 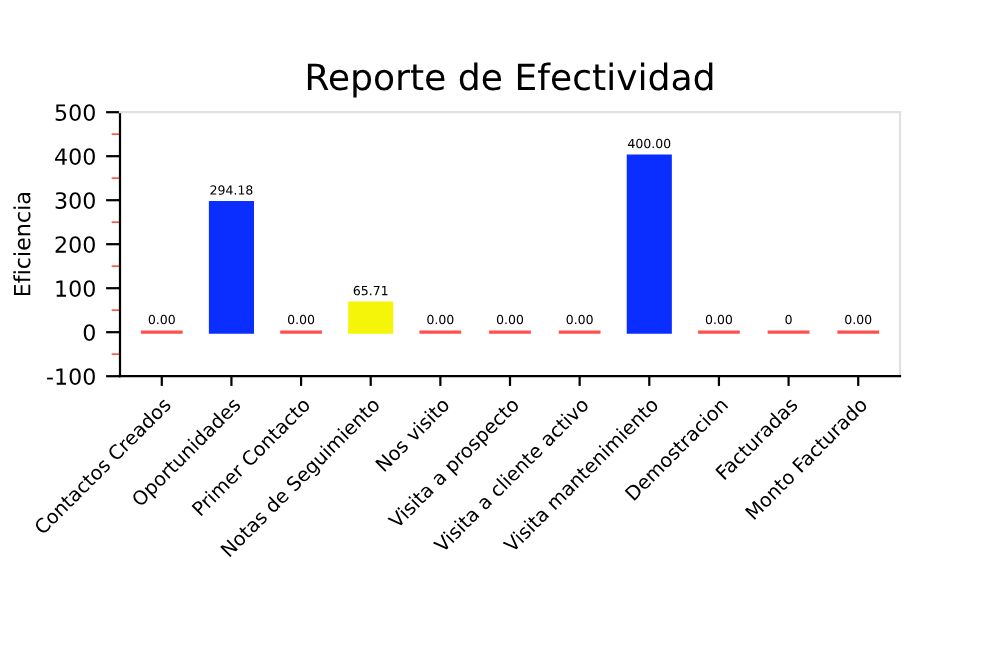 I want to click on chart-title: Reporte de Efectividad, so click(x=510, y=80).